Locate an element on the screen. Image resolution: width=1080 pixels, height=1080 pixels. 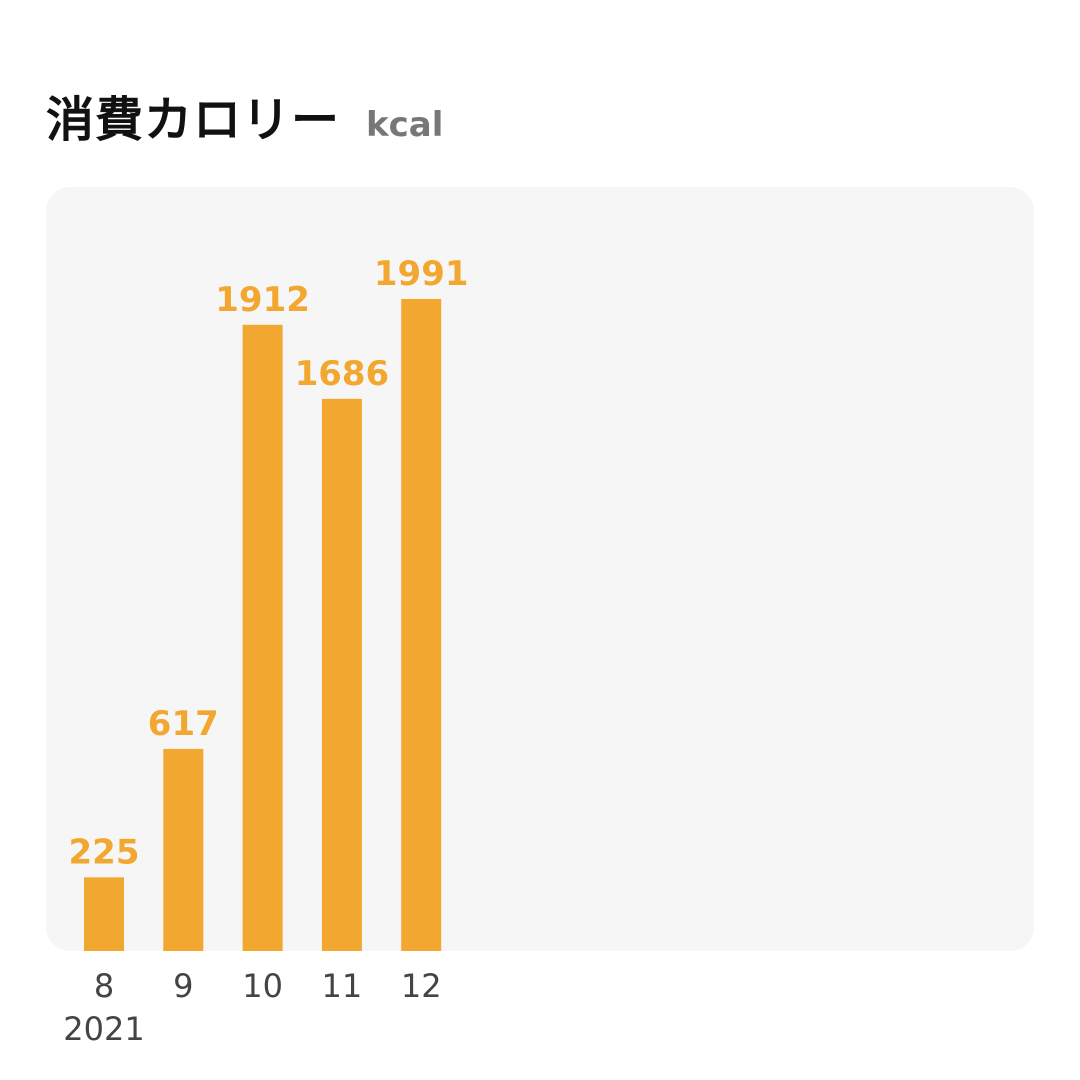
chart-title: 消費カロリー is located at coordinates (193, 120).